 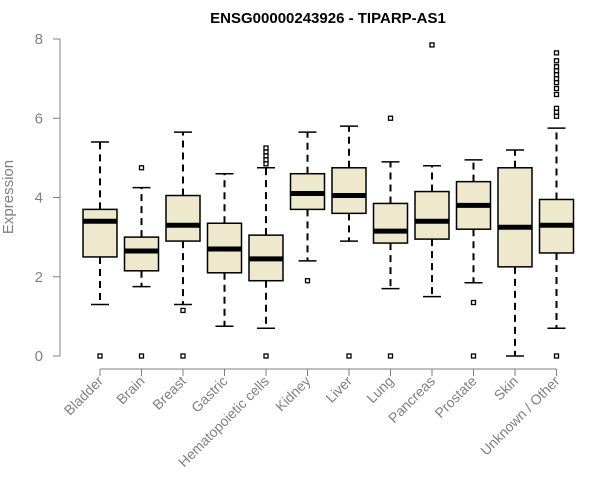 I want to click on x-tick-label: Breast, so click(x=169, y=393).